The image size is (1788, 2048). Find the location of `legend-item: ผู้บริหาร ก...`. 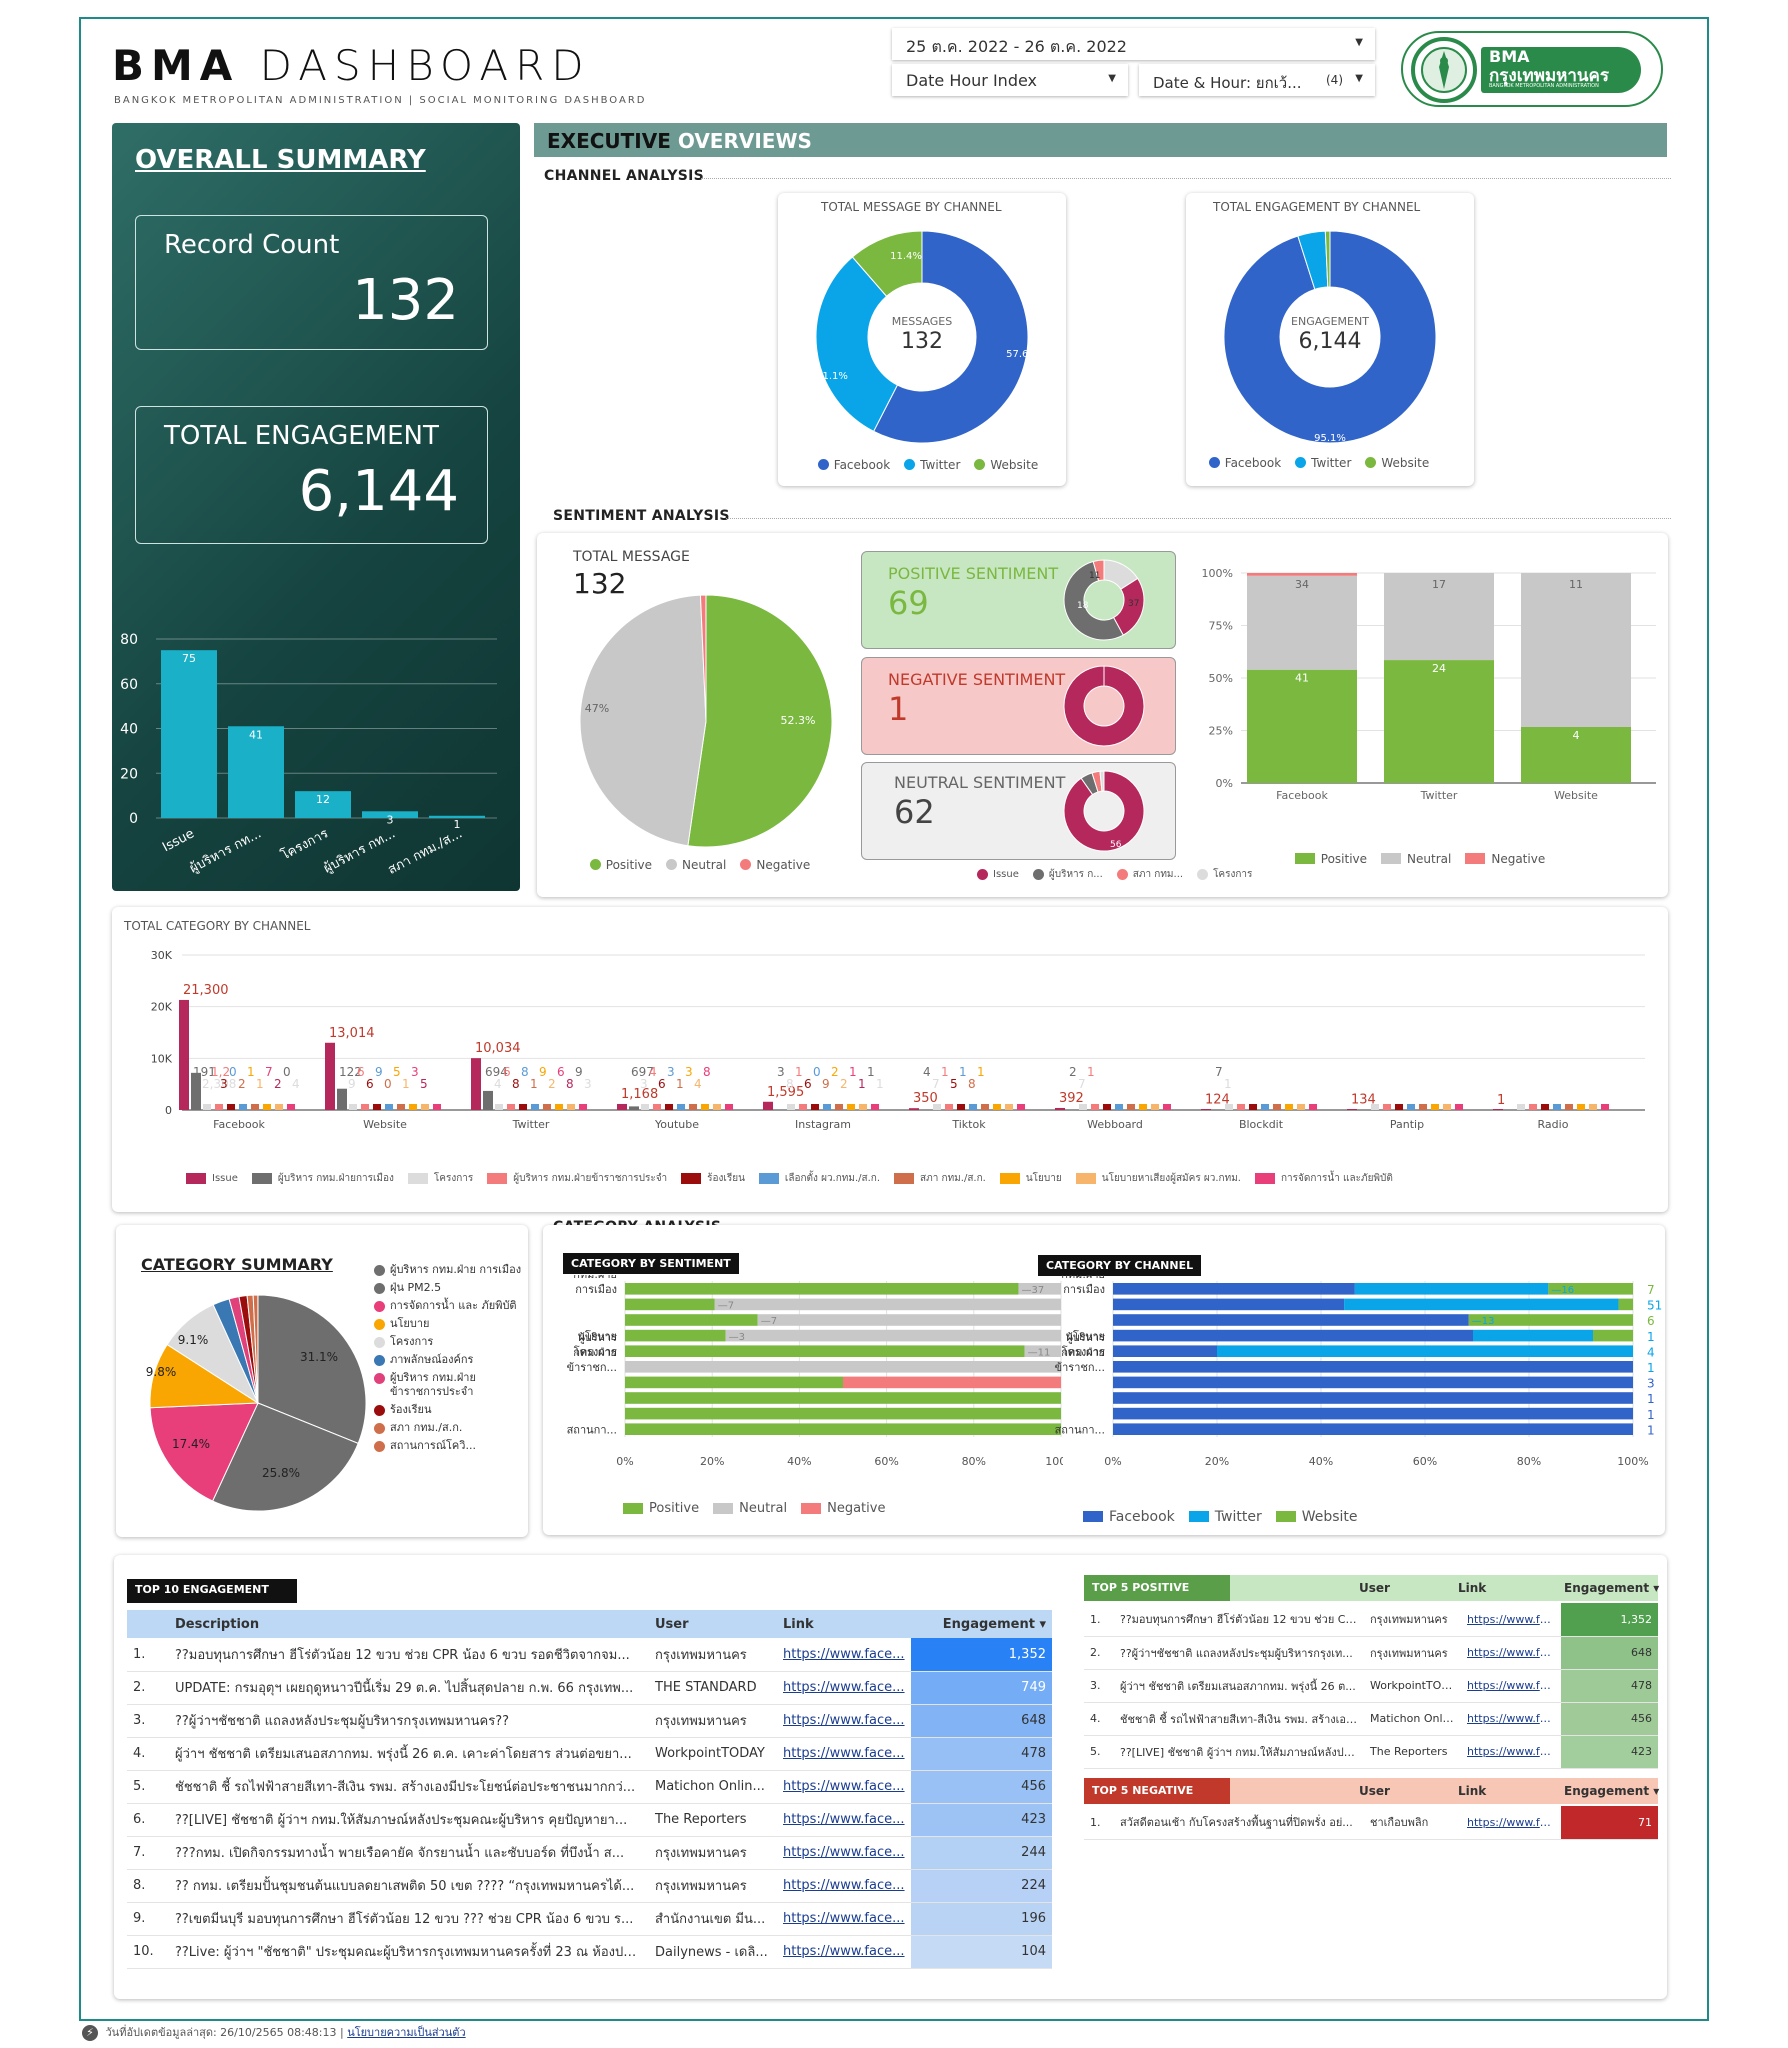

legend-item: ผู้บริหาร ก... is located at coordinates (1067, 874).